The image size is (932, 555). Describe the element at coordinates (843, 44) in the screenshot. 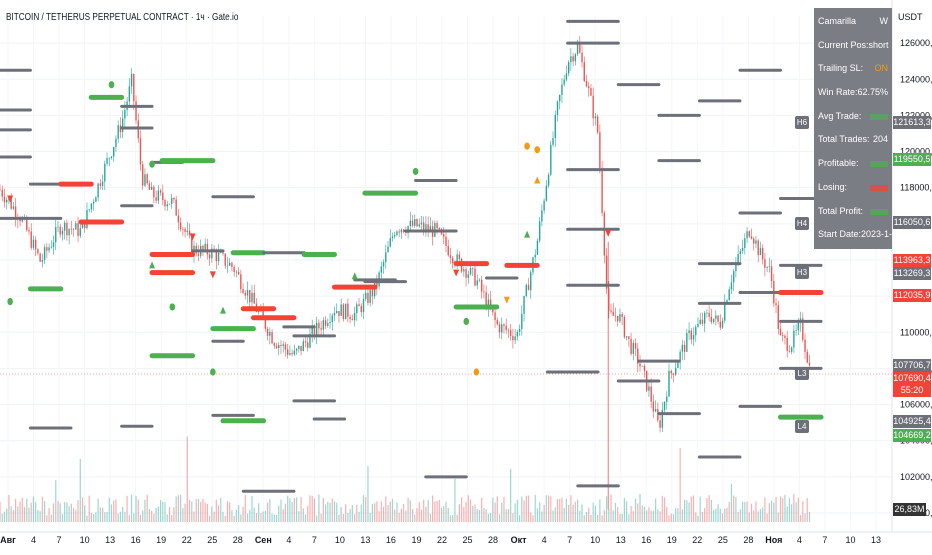

I see `stats-label: Current Pos:` at that location.